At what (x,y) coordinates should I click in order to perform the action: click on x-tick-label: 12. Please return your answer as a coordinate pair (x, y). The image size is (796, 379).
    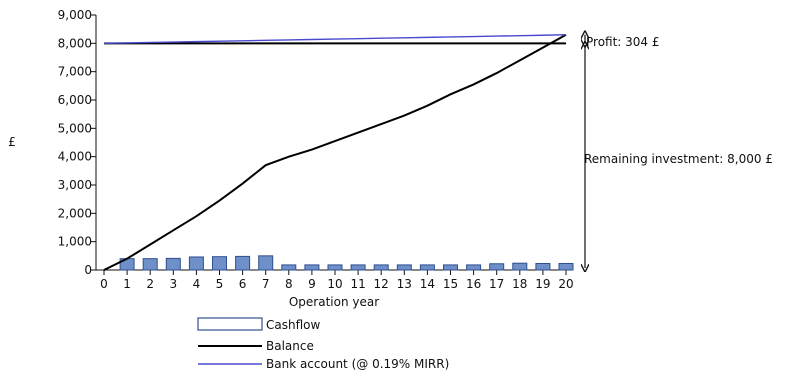
    Looking at the image, I should click on (381, 284).